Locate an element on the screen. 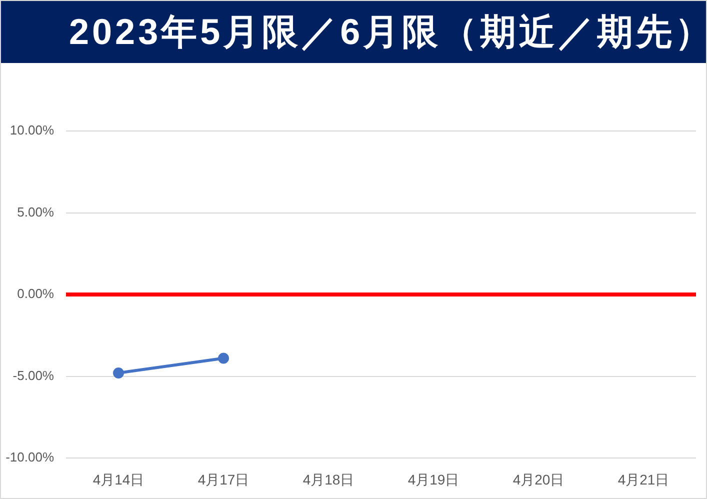  y-tick-label: 0.00% is located at coordinates (35, 294).